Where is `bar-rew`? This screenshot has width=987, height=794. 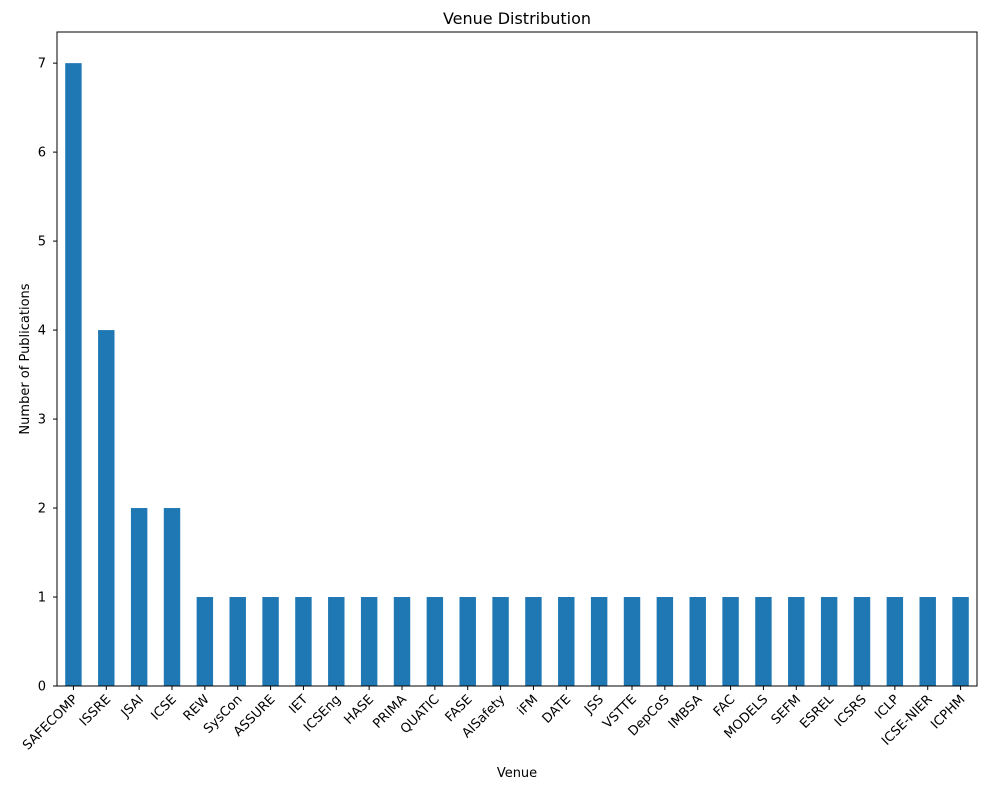
bar-rew is located at coordinates (205, 641).